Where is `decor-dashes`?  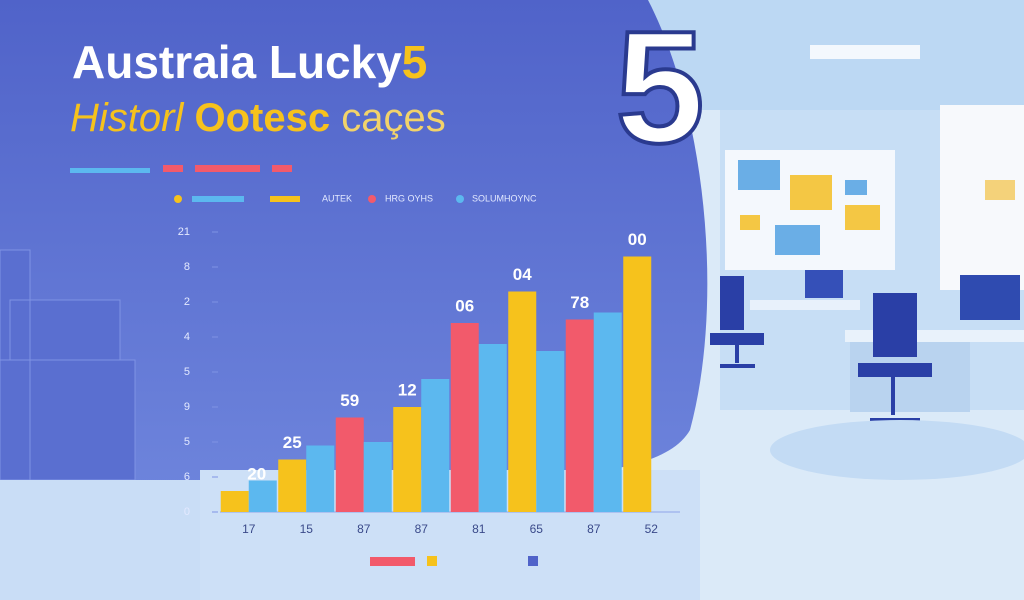
decor-dashes is located at coordinates (181, 169).